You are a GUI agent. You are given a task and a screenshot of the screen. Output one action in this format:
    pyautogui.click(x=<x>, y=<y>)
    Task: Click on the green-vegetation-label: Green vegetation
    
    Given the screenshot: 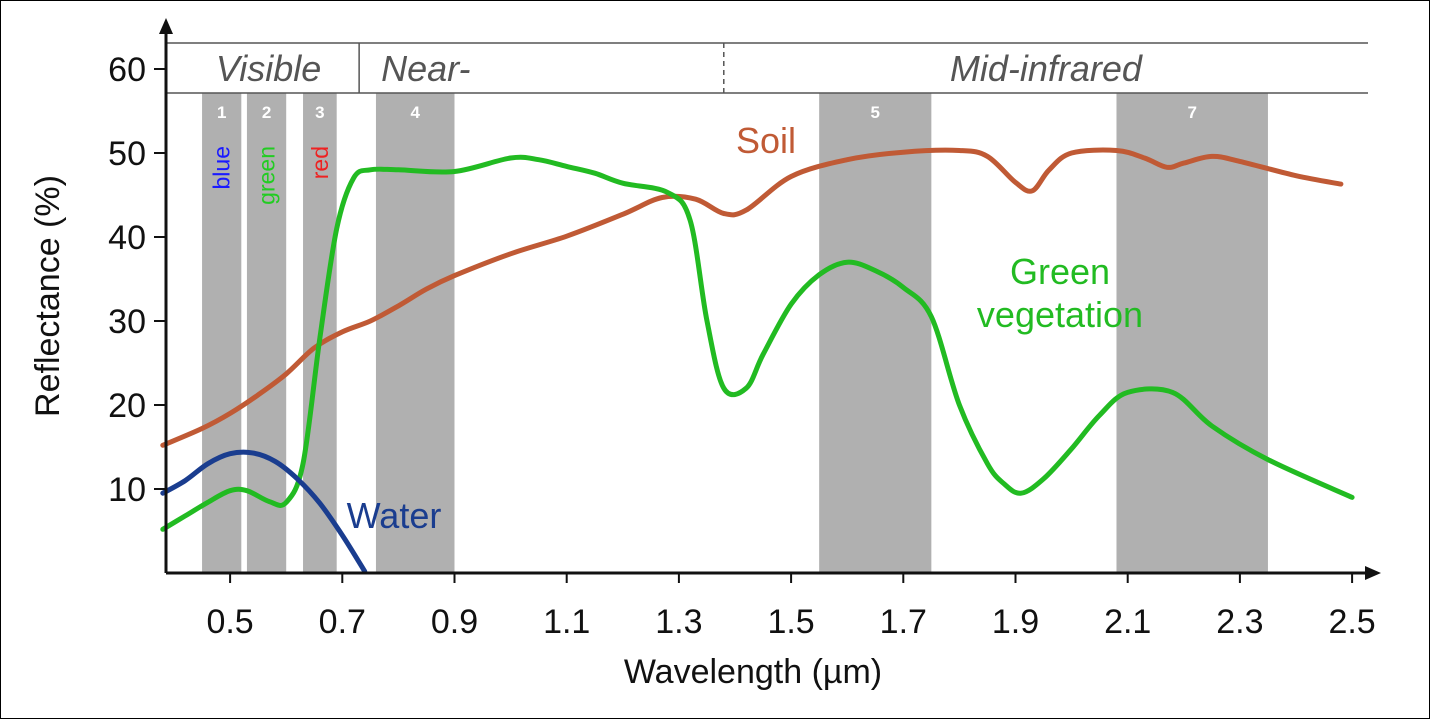 What is the action you would take?
    pyautogui.click(x=1060, y=293)
    